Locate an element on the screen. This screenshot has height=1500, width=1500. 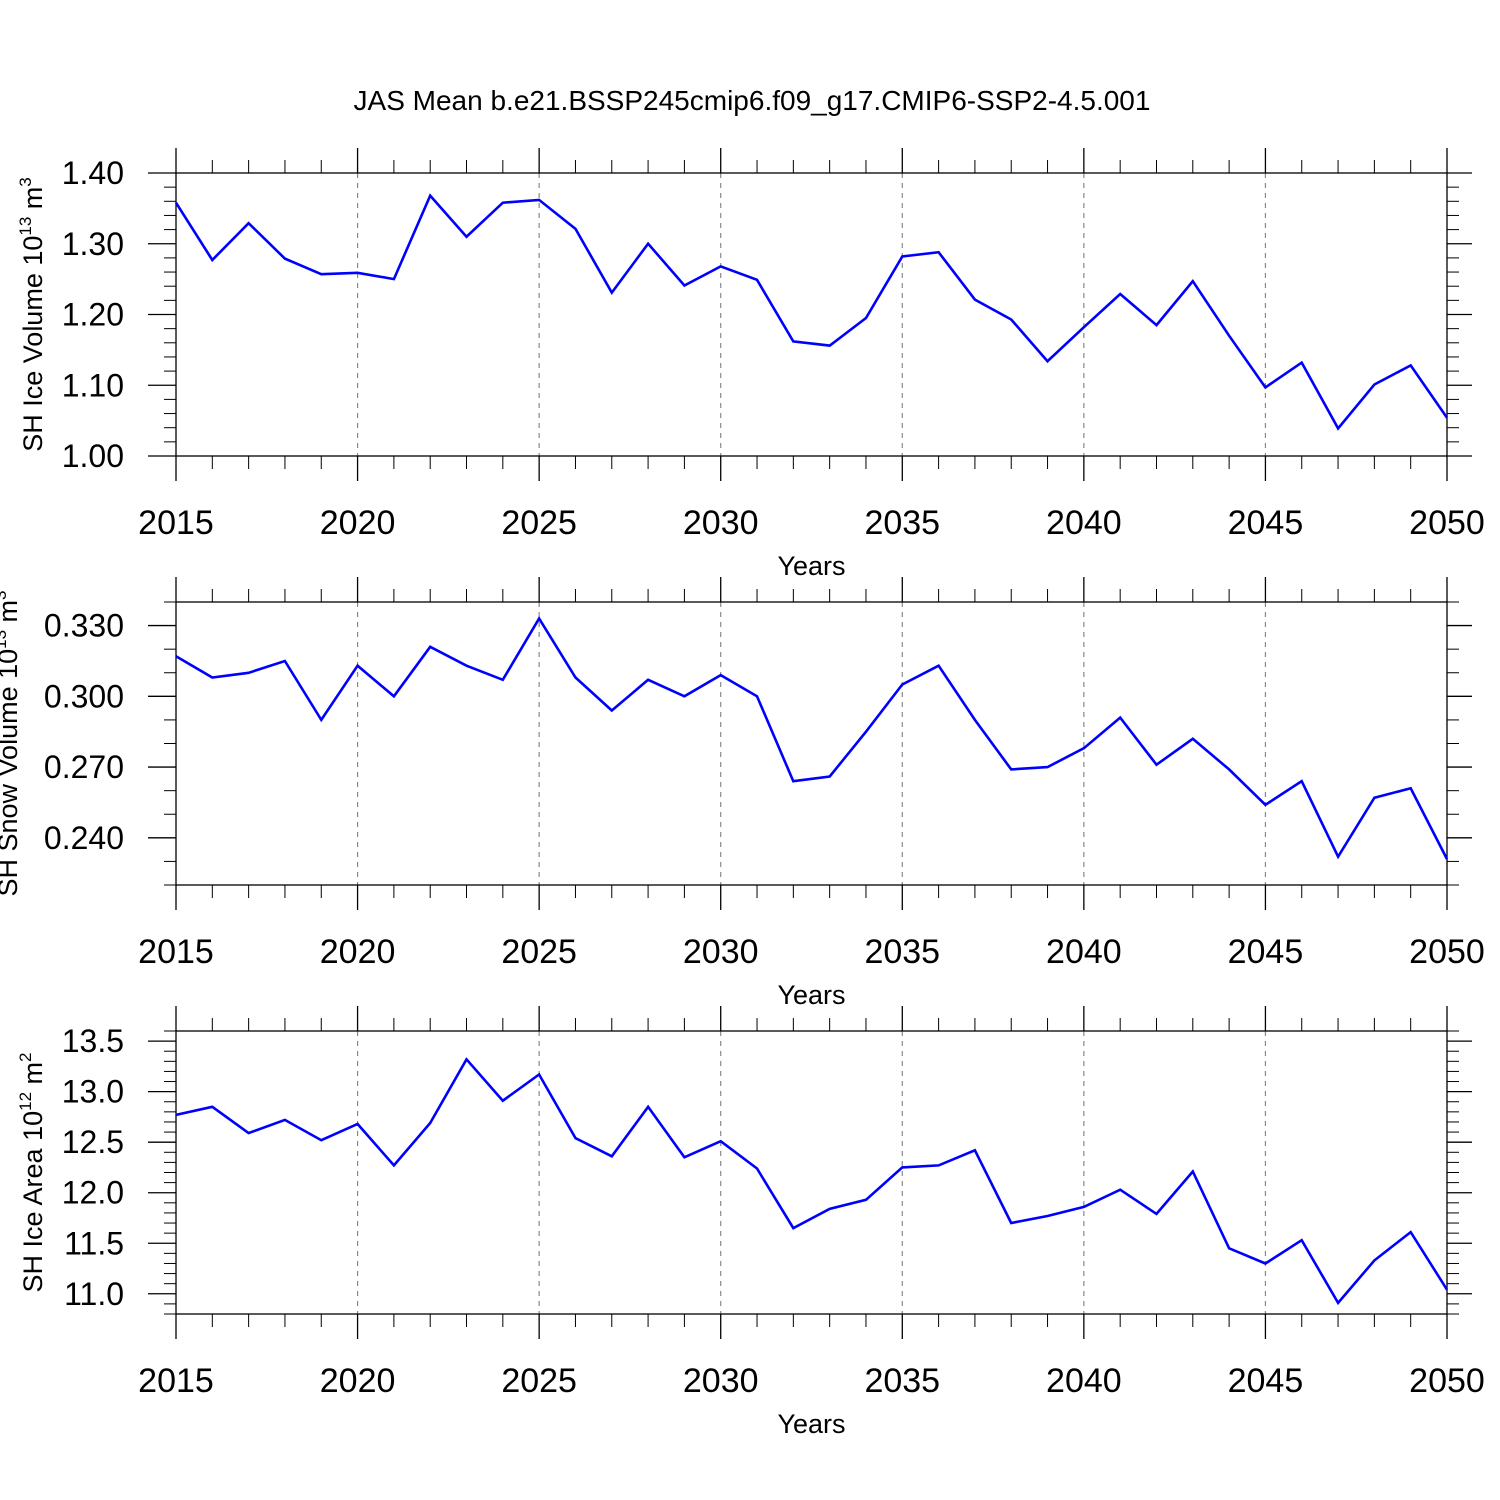
y-tick-label: 12.0 is located at coordinates (93, 1193).